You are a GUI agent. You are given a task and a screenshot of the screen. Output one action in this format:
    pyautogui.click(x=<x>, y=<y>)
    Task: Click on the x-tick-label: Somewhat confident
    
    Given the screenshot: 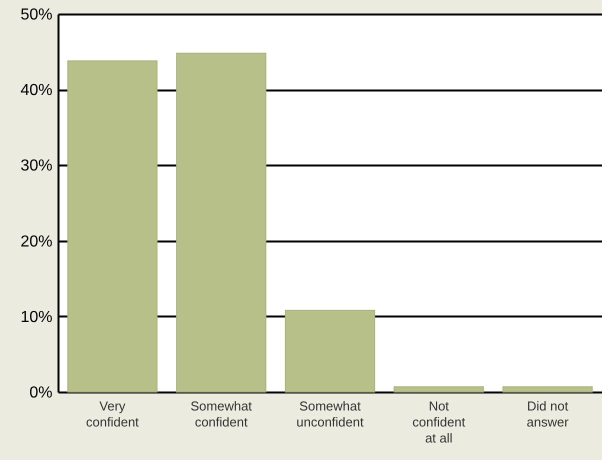 What is the action you would take?
    pyautogui.click(x=221, y=414)
    